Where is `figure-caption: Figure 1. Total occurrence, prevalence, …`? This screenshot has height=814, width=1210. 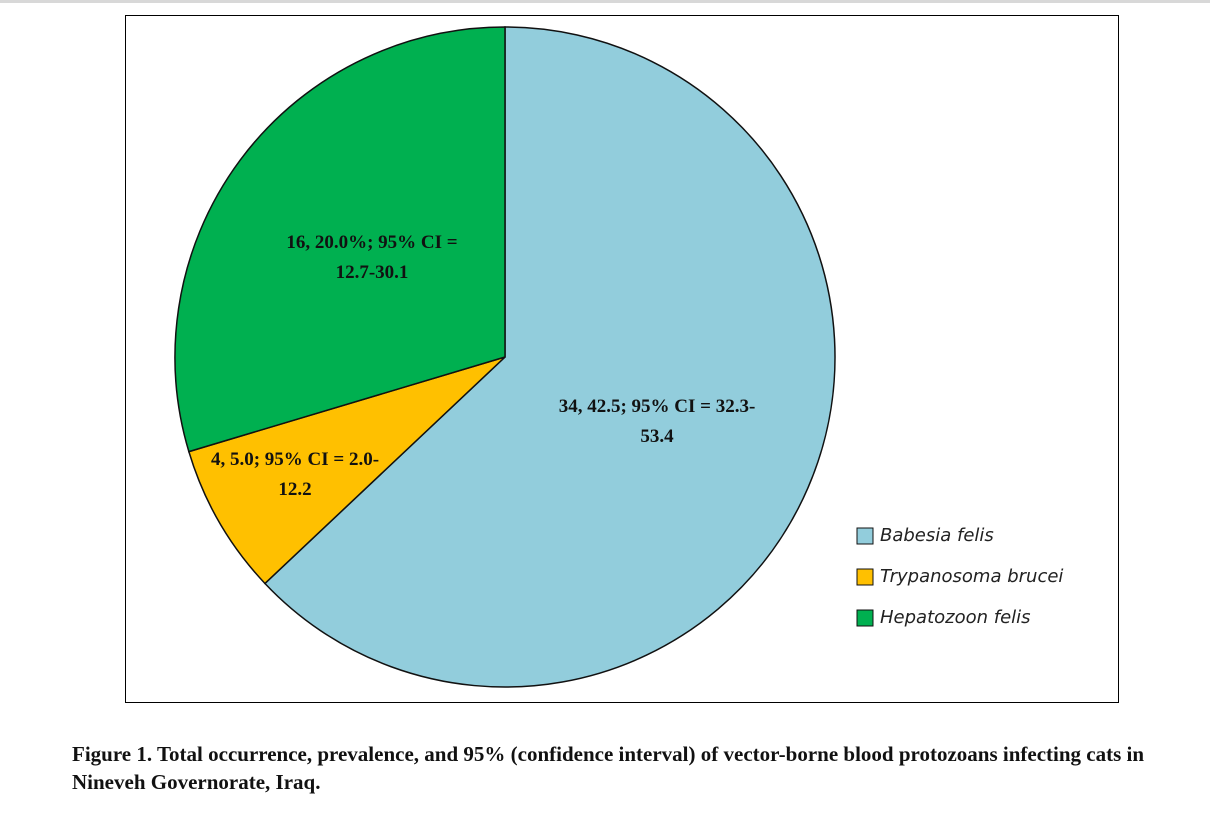 figure-caption: Figure 1. Total occurrence, prevalence, … is located at coordinates (608, 768).